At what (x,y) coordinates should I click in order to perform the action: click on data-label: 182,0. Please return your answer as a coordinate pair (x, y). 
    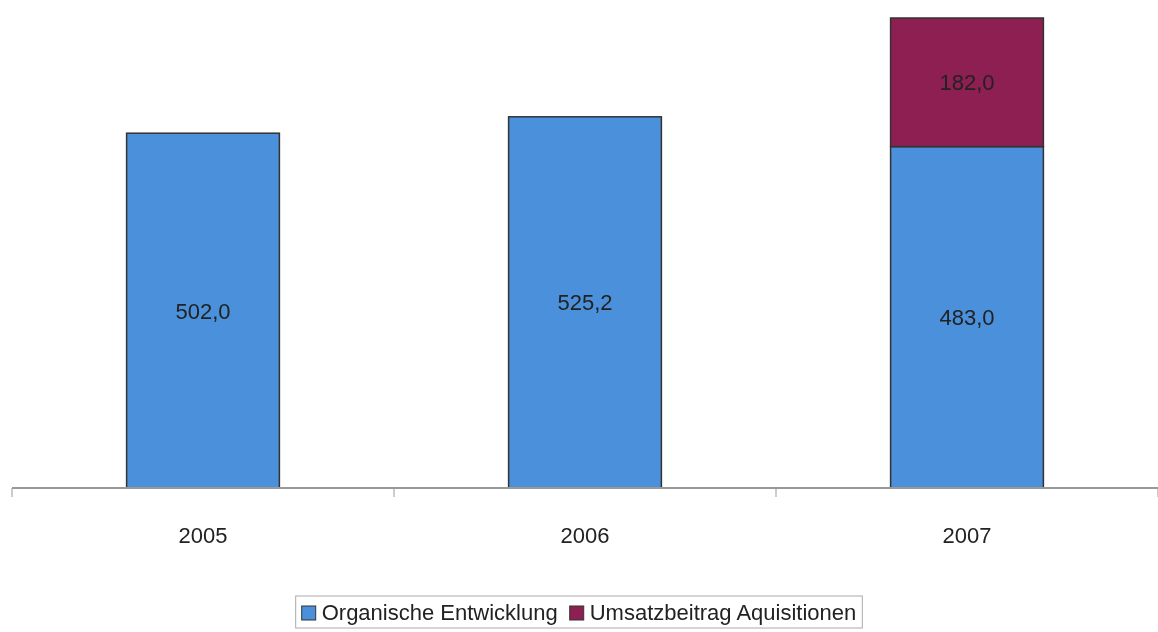
    Looking at the image, I should click on (967, 83).